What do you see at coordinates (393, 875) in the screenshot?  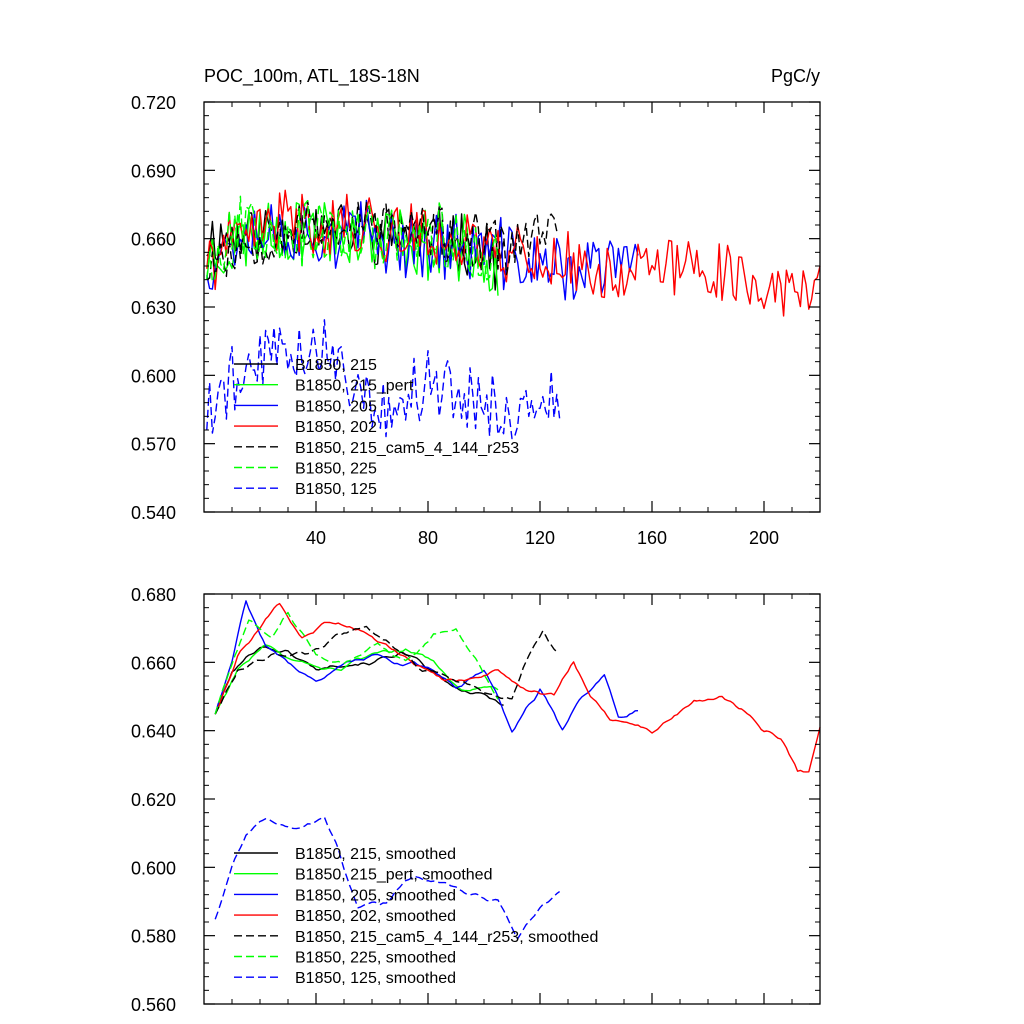 I see `legend-label: B1850, 215_pert, smoothed` at bounding box center [393, 875].